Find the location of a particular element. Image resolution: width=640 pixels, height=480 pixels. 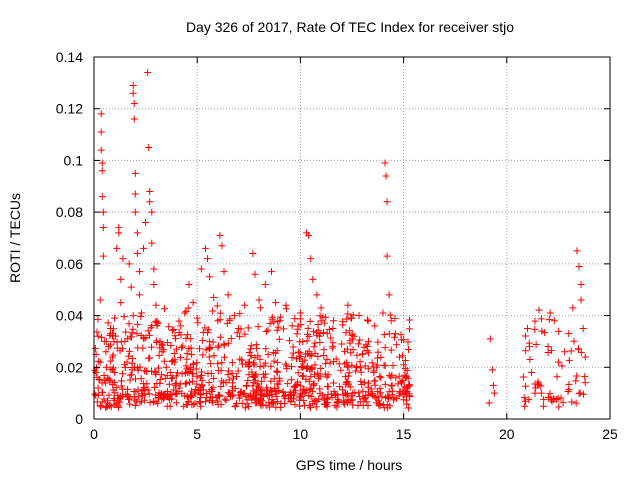

y-tick-label: 0.04 is located at coordinates (69, 316).